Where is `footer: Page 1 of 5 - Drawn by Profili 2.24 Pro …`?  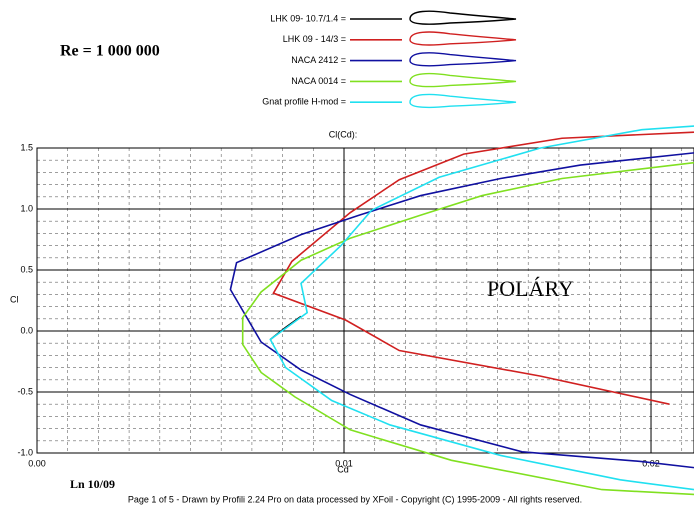 footer: Page 1 of 5 - Drawn by Profili 2.24 Pro … is located at coordinates (355, 499).